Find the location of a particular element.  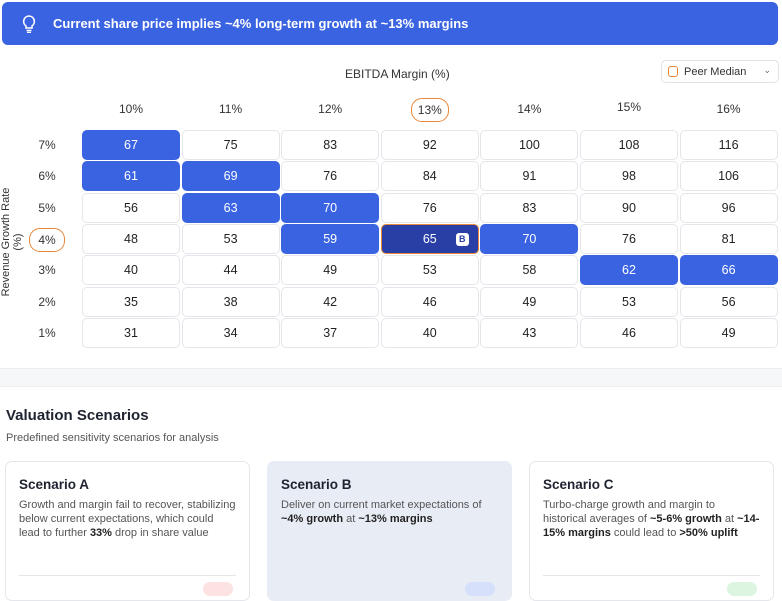

row-header: 3% is located at coordinates (47, 270).